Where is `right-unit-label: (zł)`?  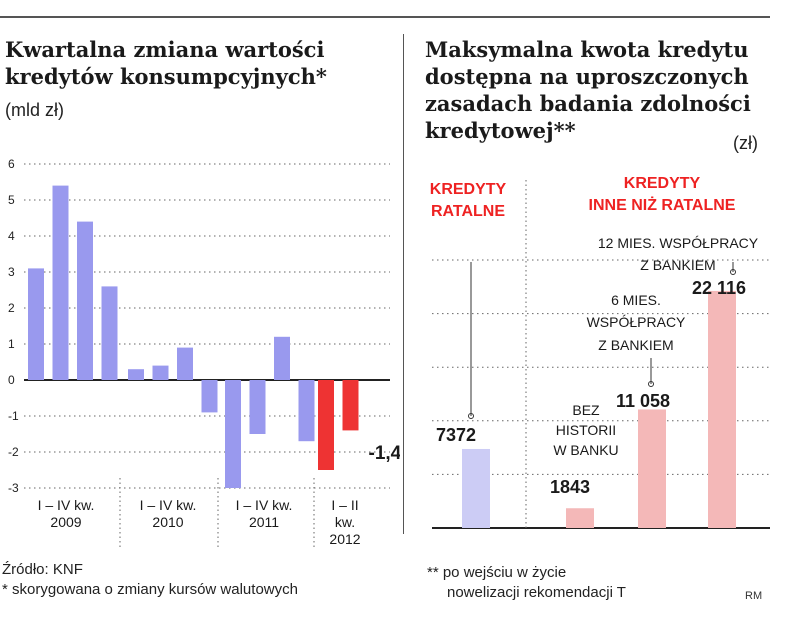 right-unit-label: (zł) is located at coordinates (745, 143).